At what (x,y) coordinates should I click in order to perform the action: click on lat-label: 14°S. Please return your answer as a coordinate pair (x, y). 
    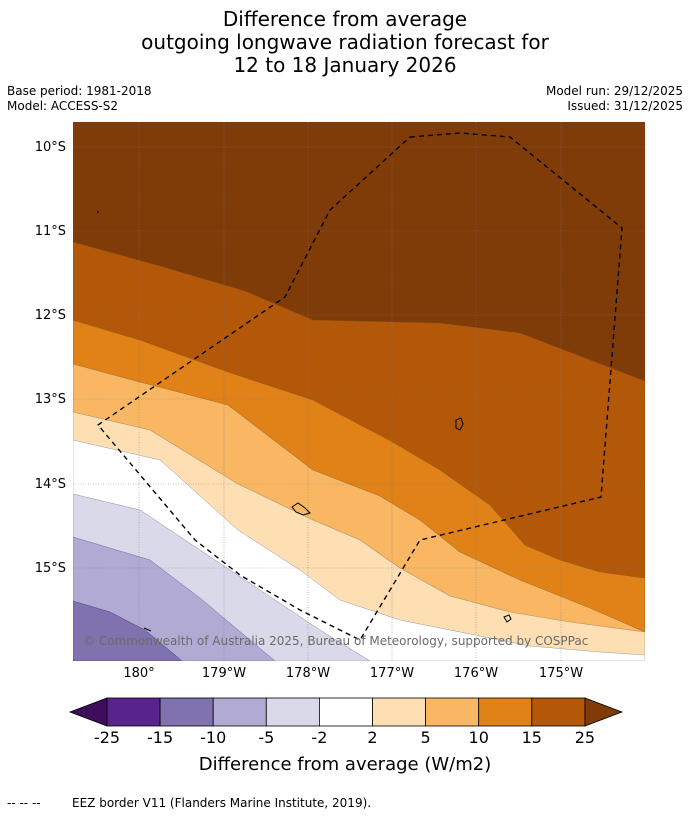
    Looking at the image, I should click on (50, 484).